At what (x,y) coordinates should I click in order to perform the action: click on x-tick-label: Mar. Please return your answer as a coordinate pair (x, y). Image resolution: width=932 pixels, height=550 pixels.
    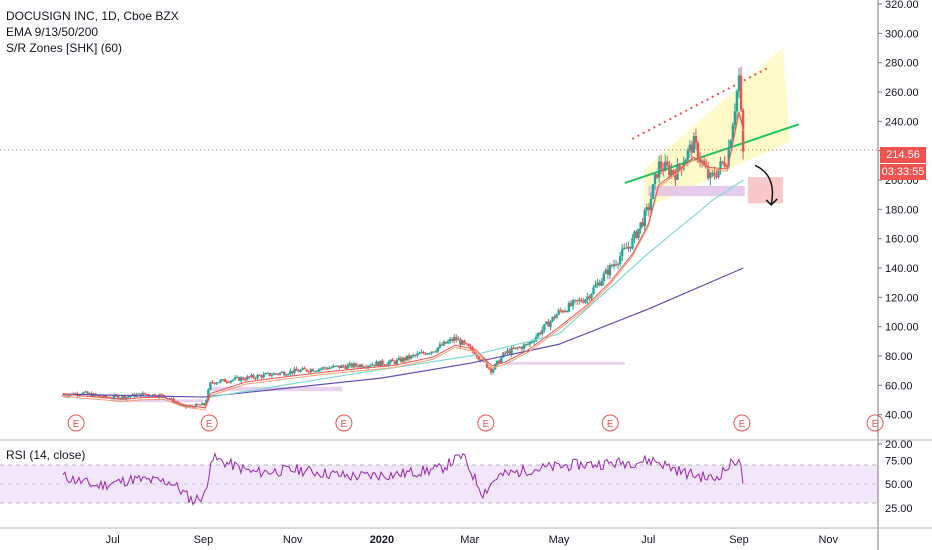
    Looking at the image, I should click on (469, 540).